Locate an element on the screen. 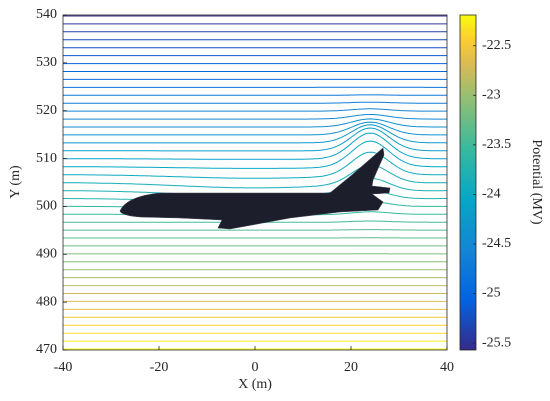  x-tick-label: 20 is located at coordinates (351, 367).